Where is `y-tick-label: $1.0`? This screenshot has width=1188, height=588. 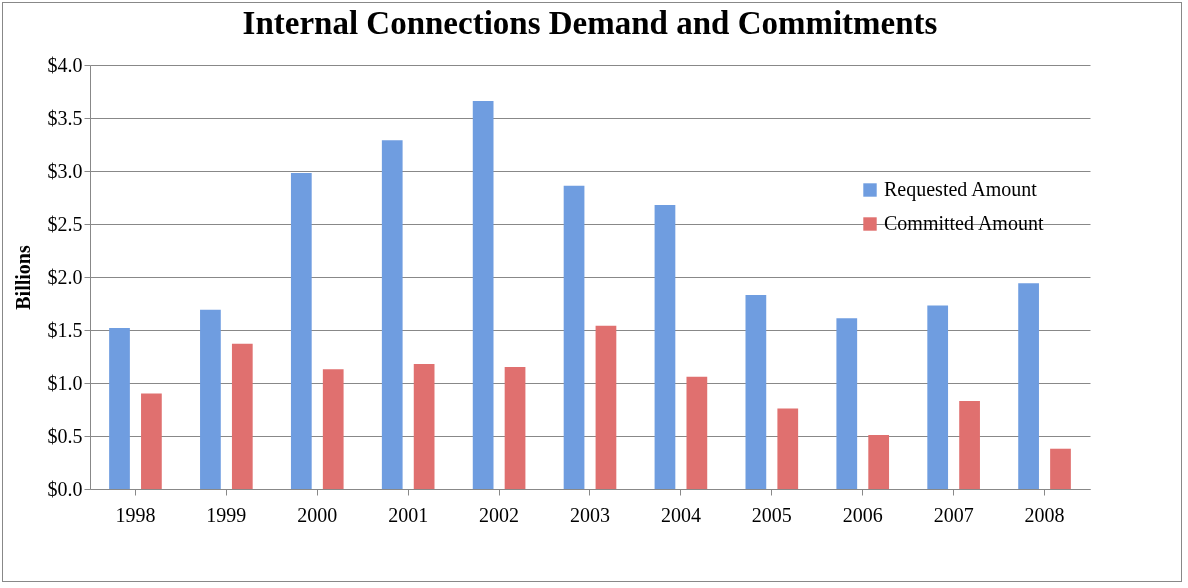
y-tick-label: $1.0 is located at coordinates (65, 382).